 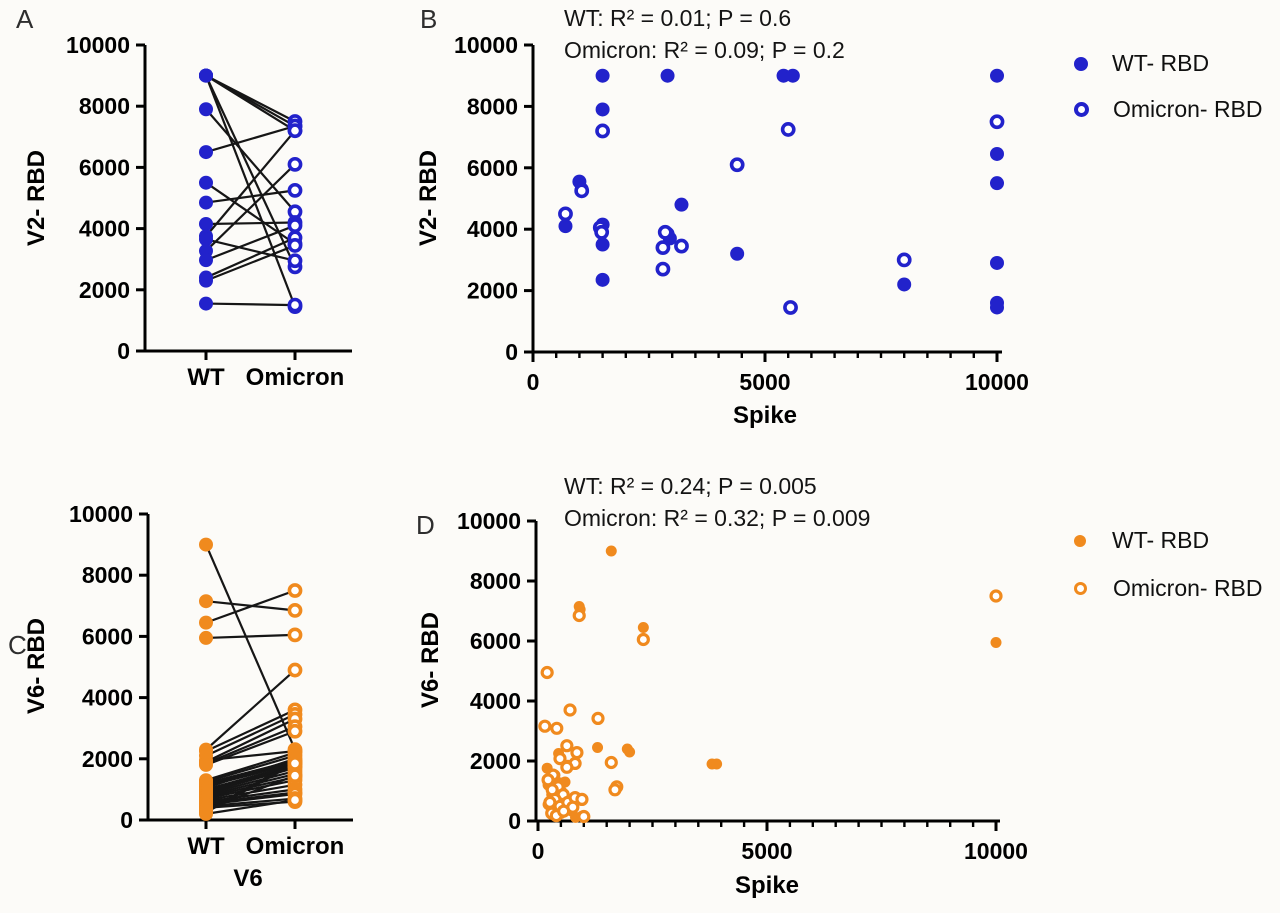 I want to click on panel-d-legend: WT- RBD Omicron- RBD, so click(x=1168, y=564).